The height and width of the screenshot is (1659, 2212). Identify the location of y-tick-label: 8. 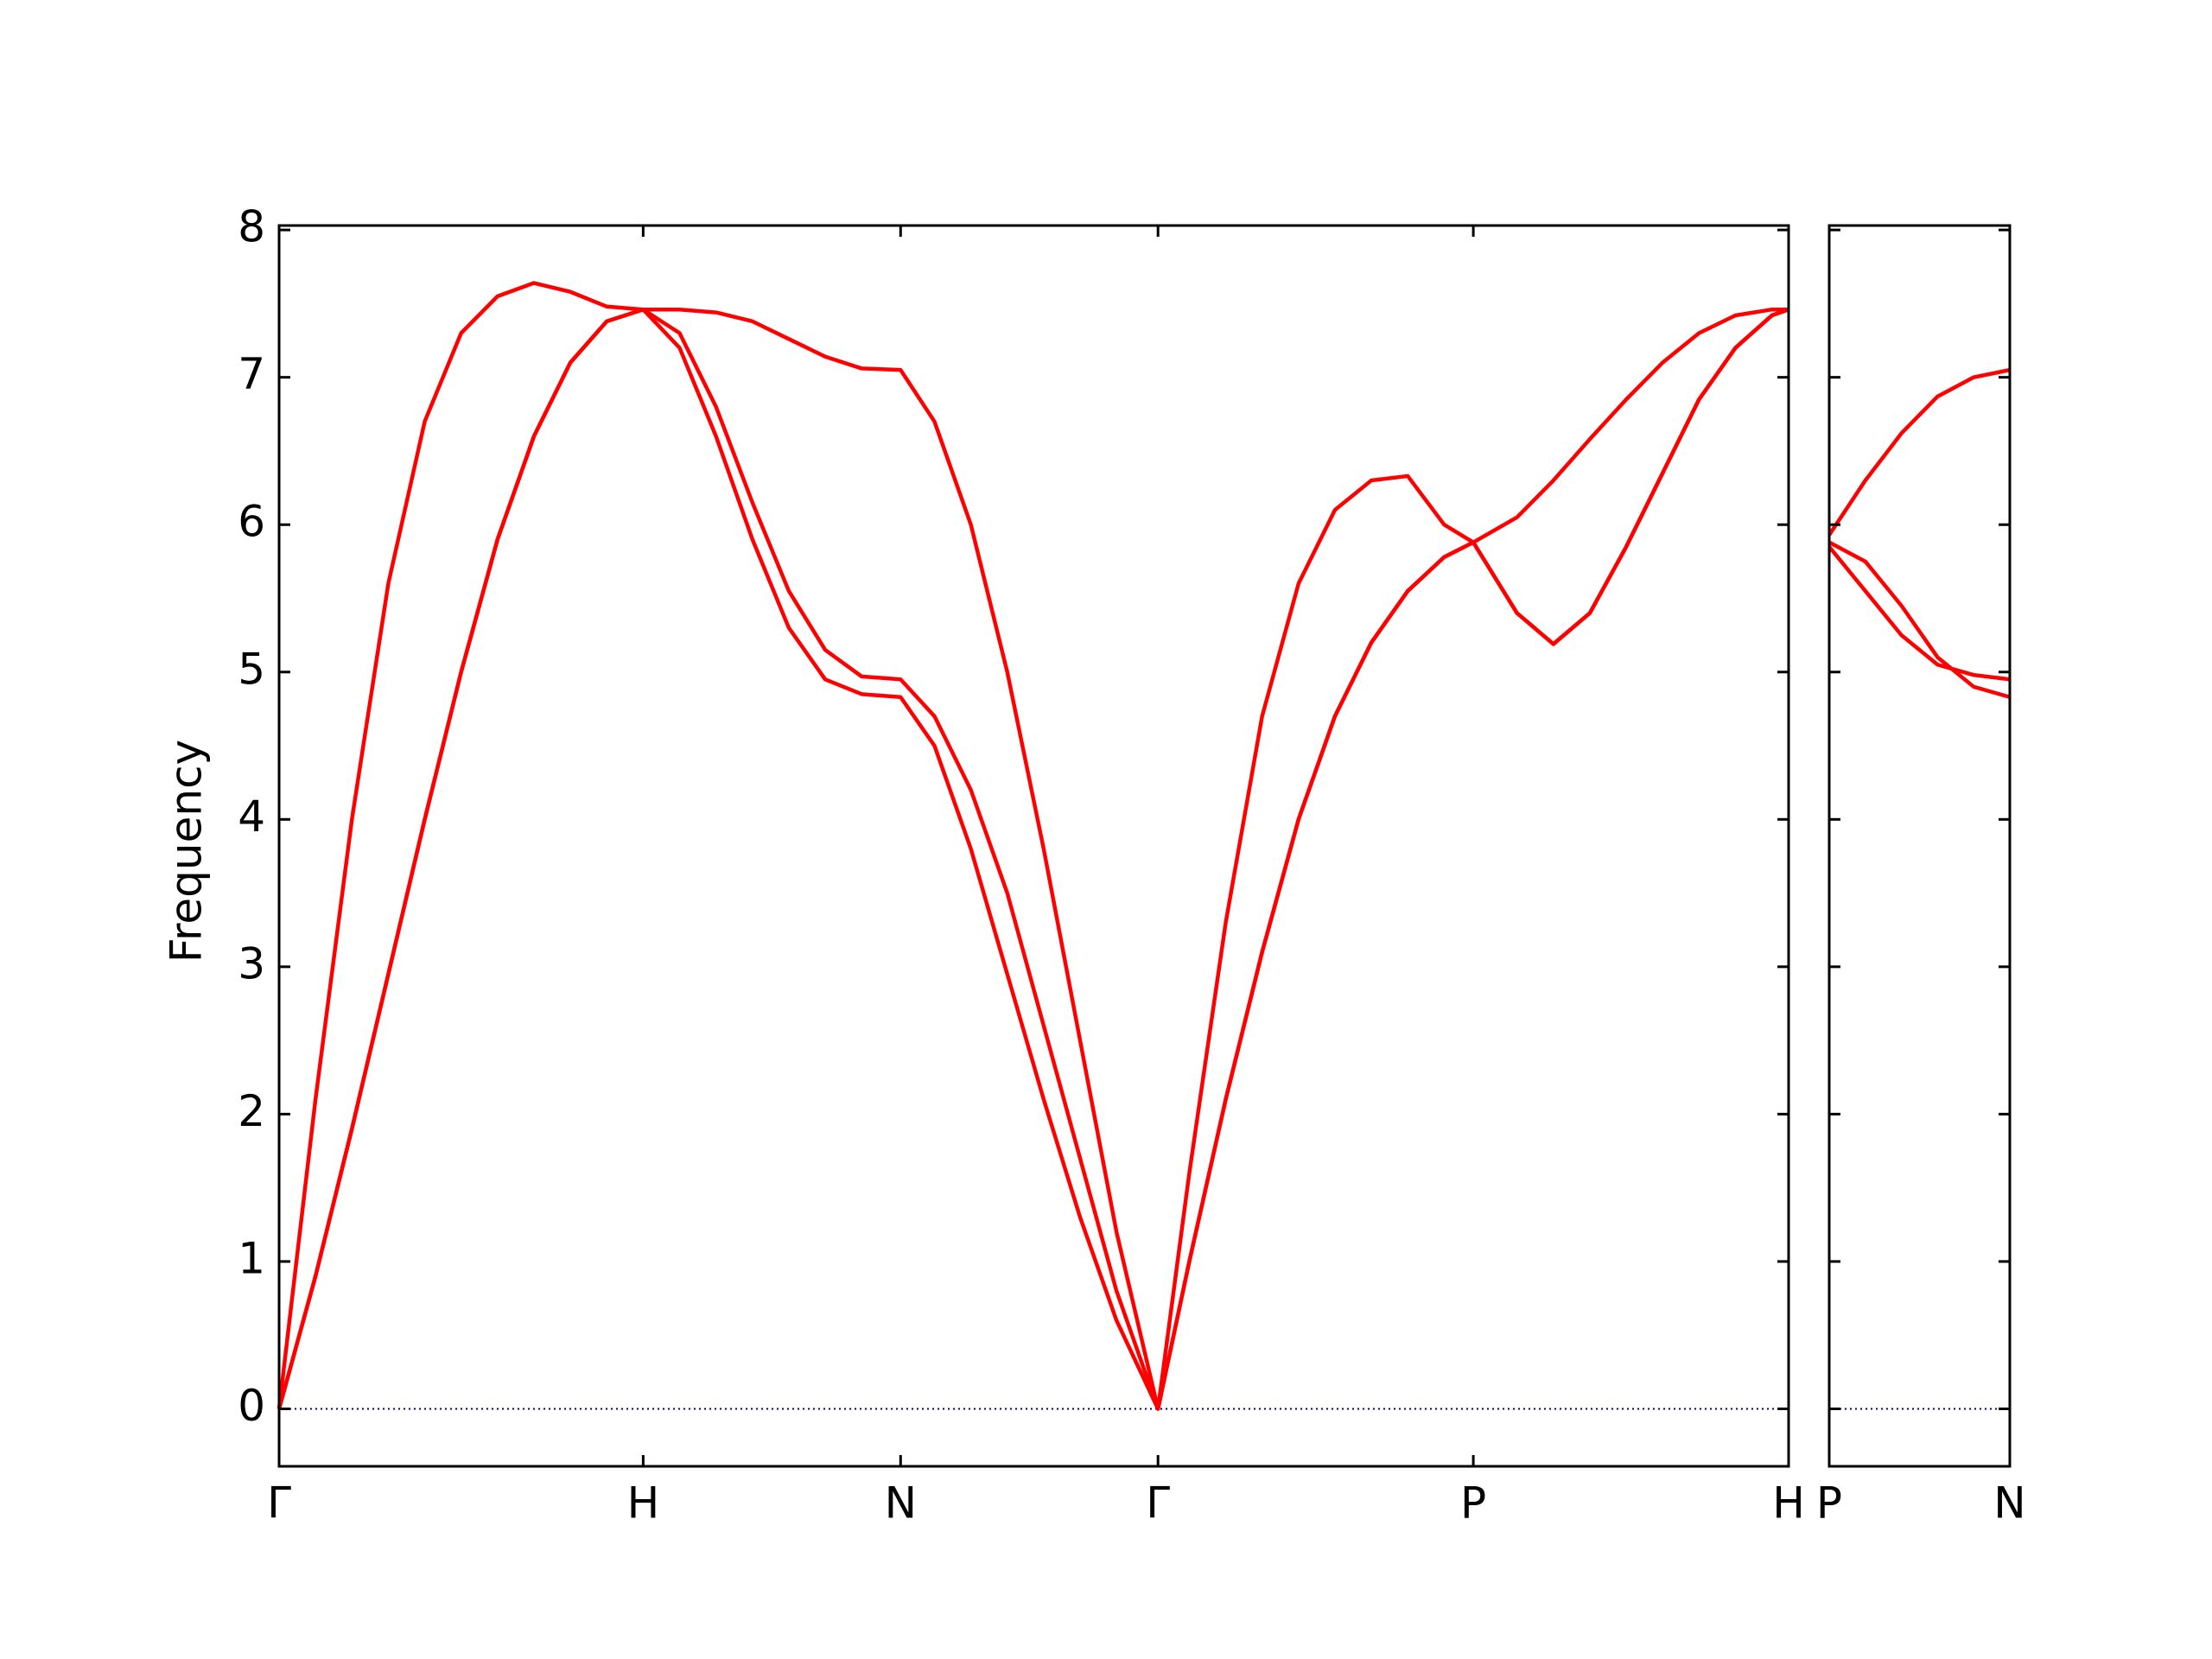
(251, 227).